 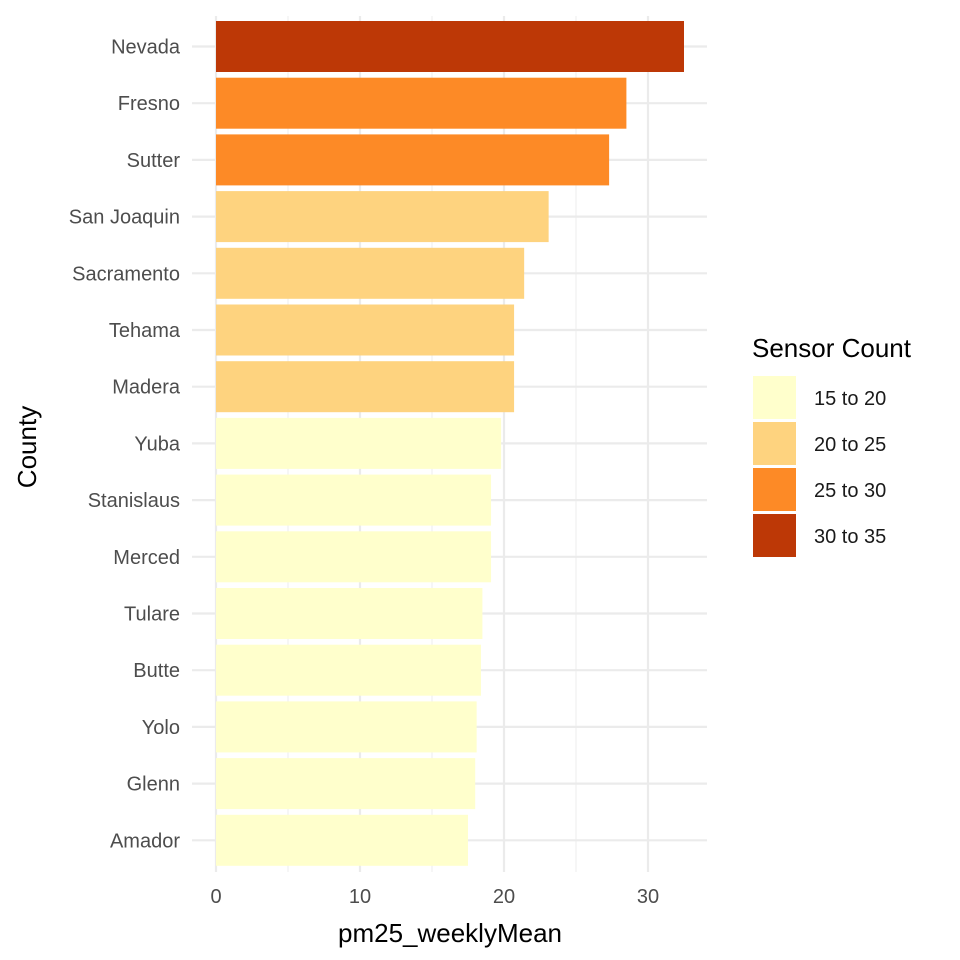 I want to click on x-tick-label: 30, so click(x=648, y=897).